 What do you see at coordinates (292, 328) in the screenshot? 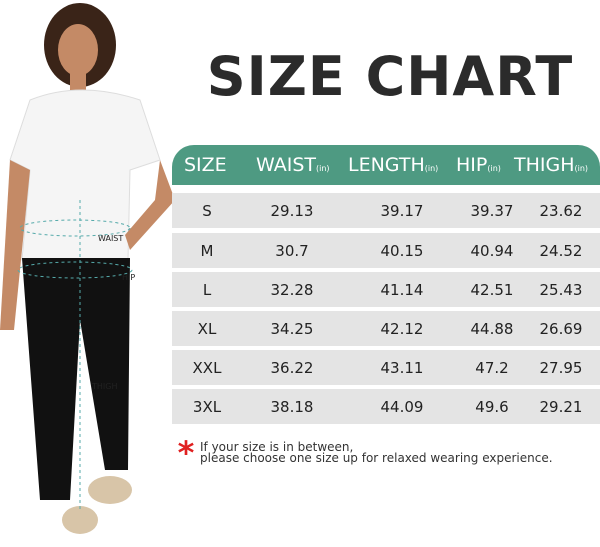
I see `cell-waist: 34.25` at bounding box center [292, 328].